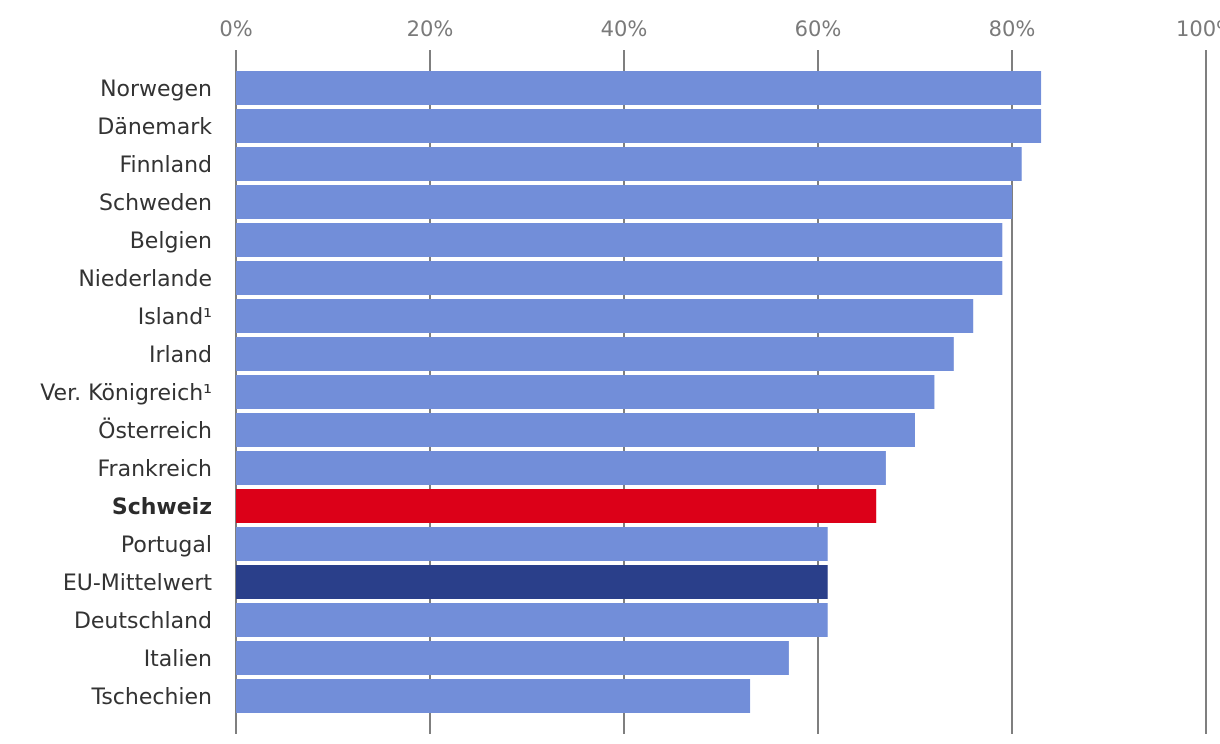 The width and height of the screenshot is (1220, 744). What do you see at coordinates (143, 621) in the screenshot?
I see `category-label: Deutschland` at bounding box center [143, 621].